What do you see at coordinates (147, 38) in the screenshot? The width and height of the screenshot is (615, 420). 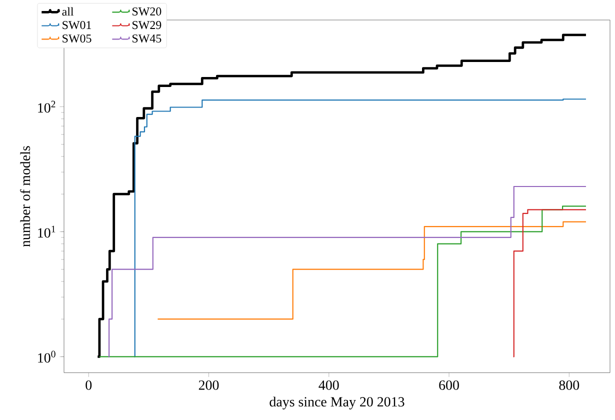 I see `legend-label: SW45` at bounding box center [147, 38].